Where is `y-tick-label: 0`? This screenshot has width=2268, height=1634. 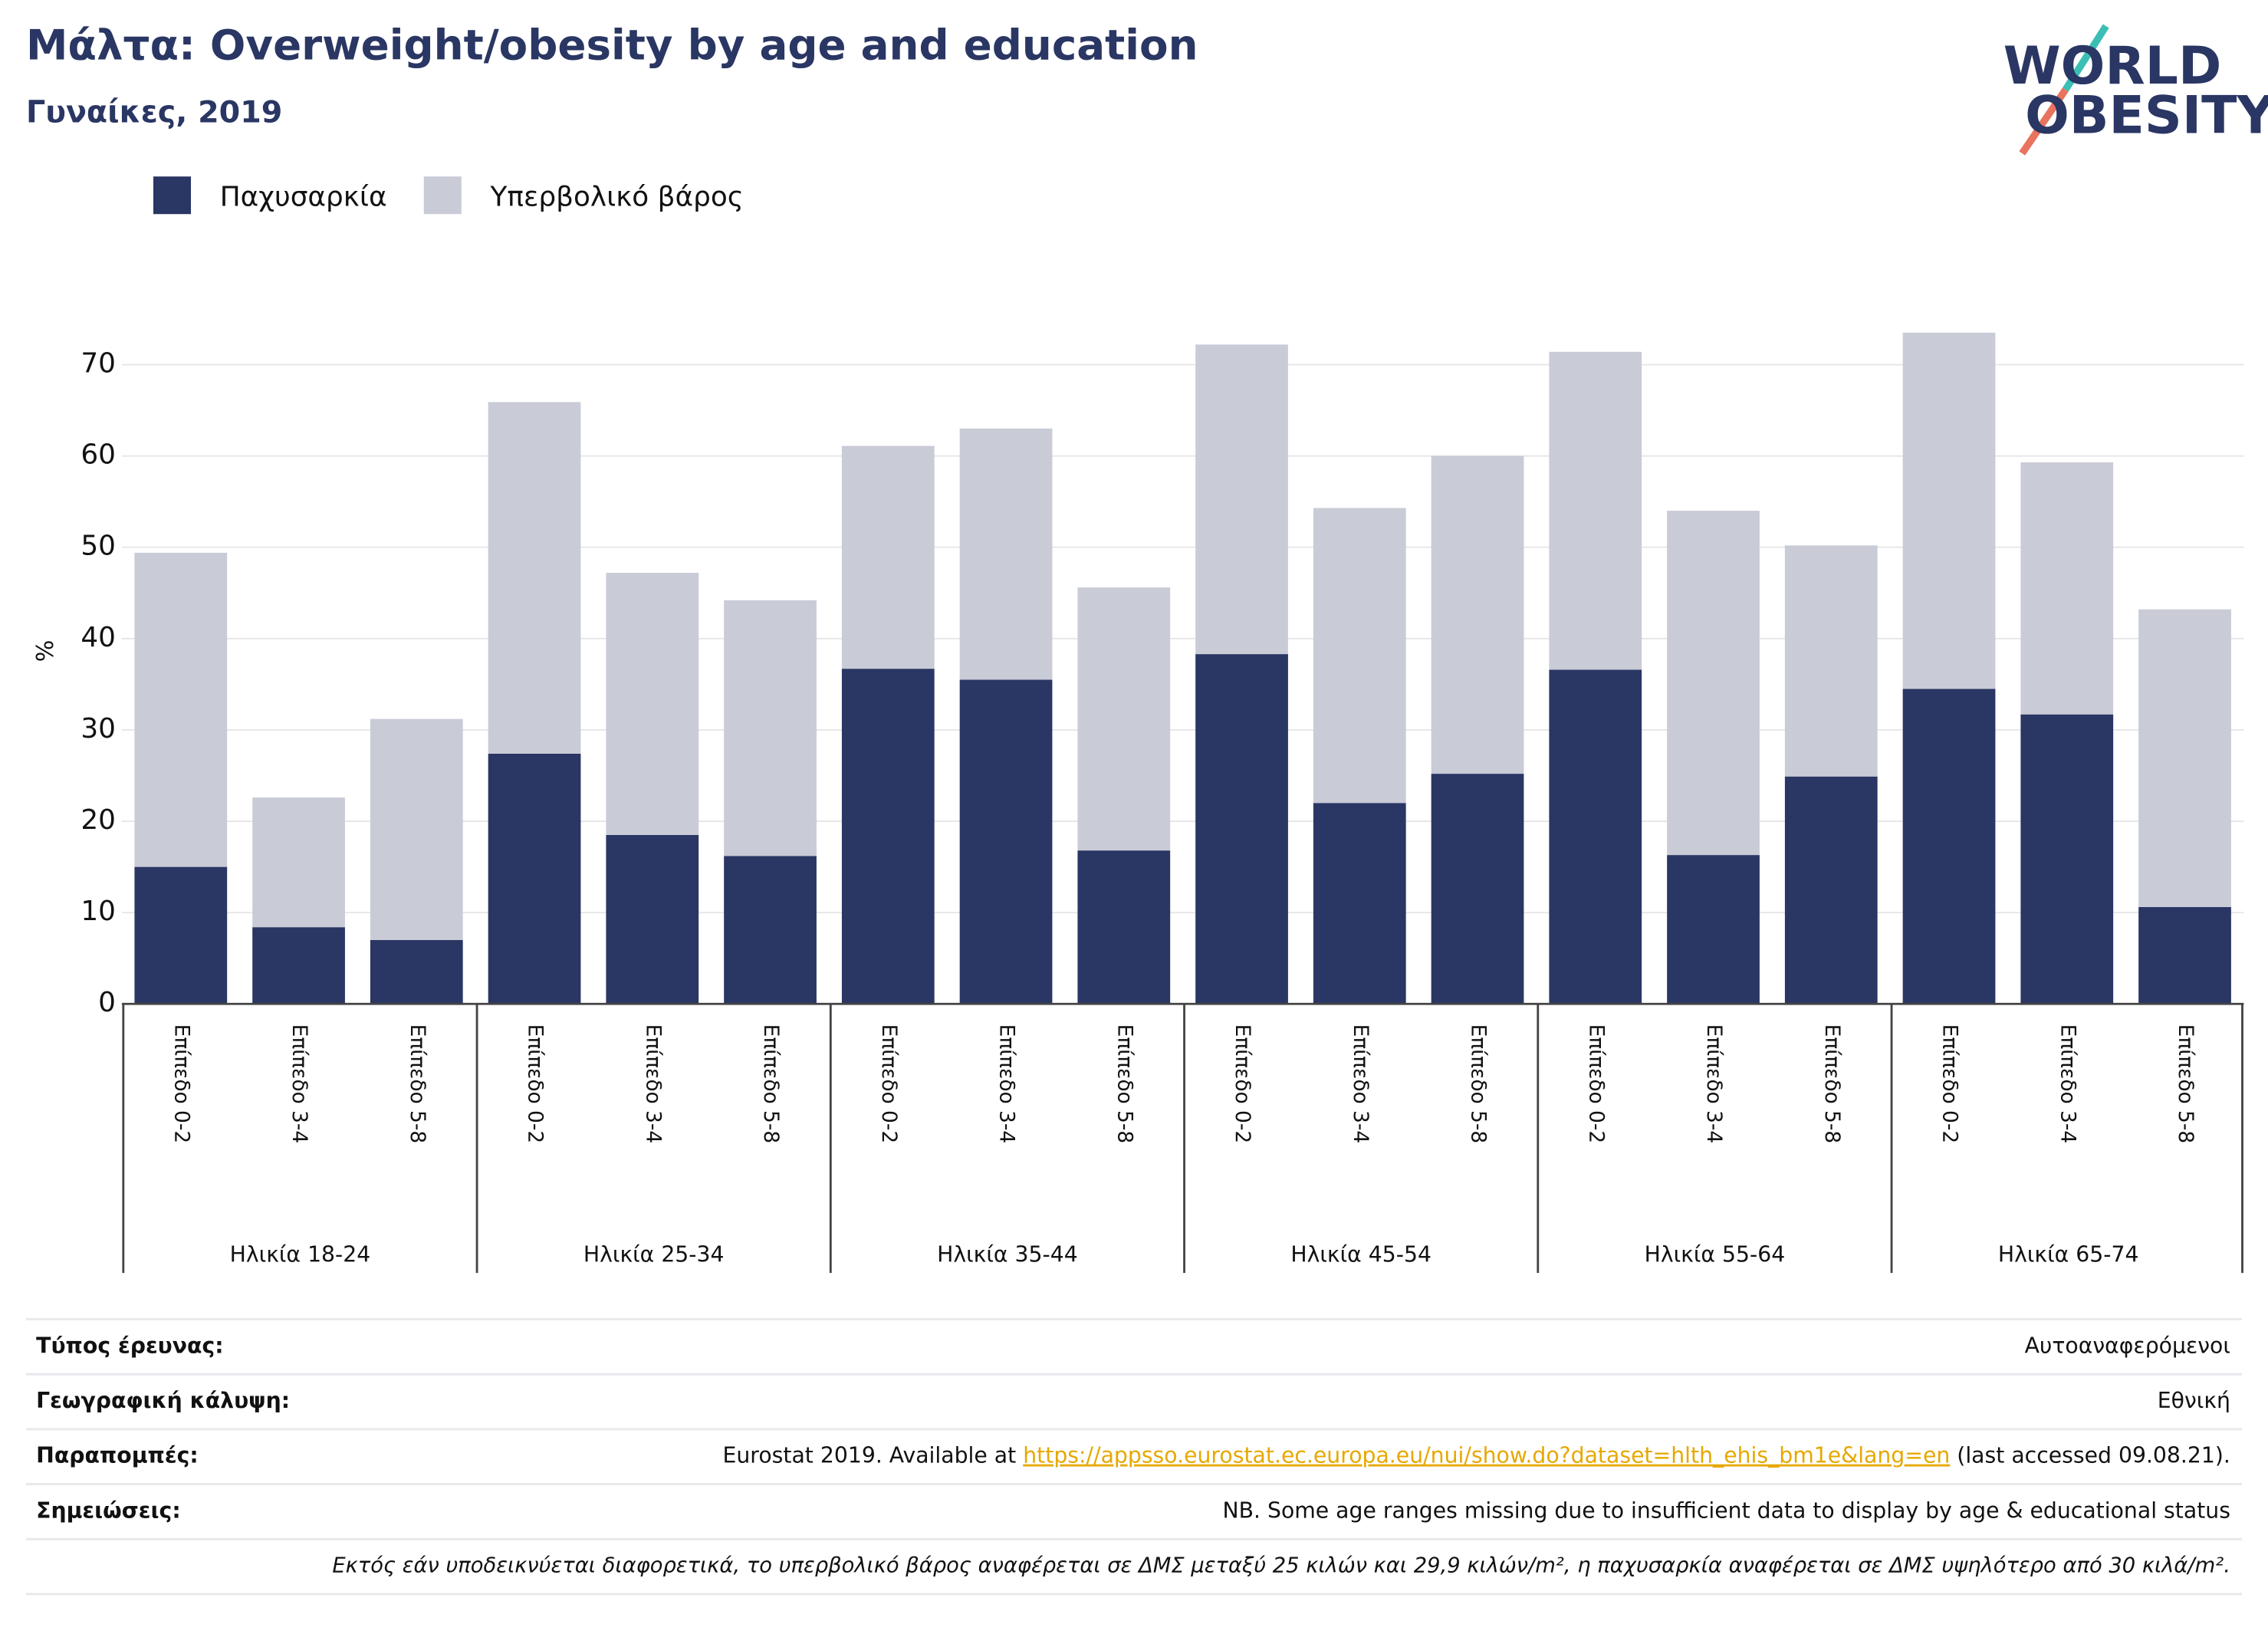 y-tick-label: 0 is located at coordinates (107, 1002).